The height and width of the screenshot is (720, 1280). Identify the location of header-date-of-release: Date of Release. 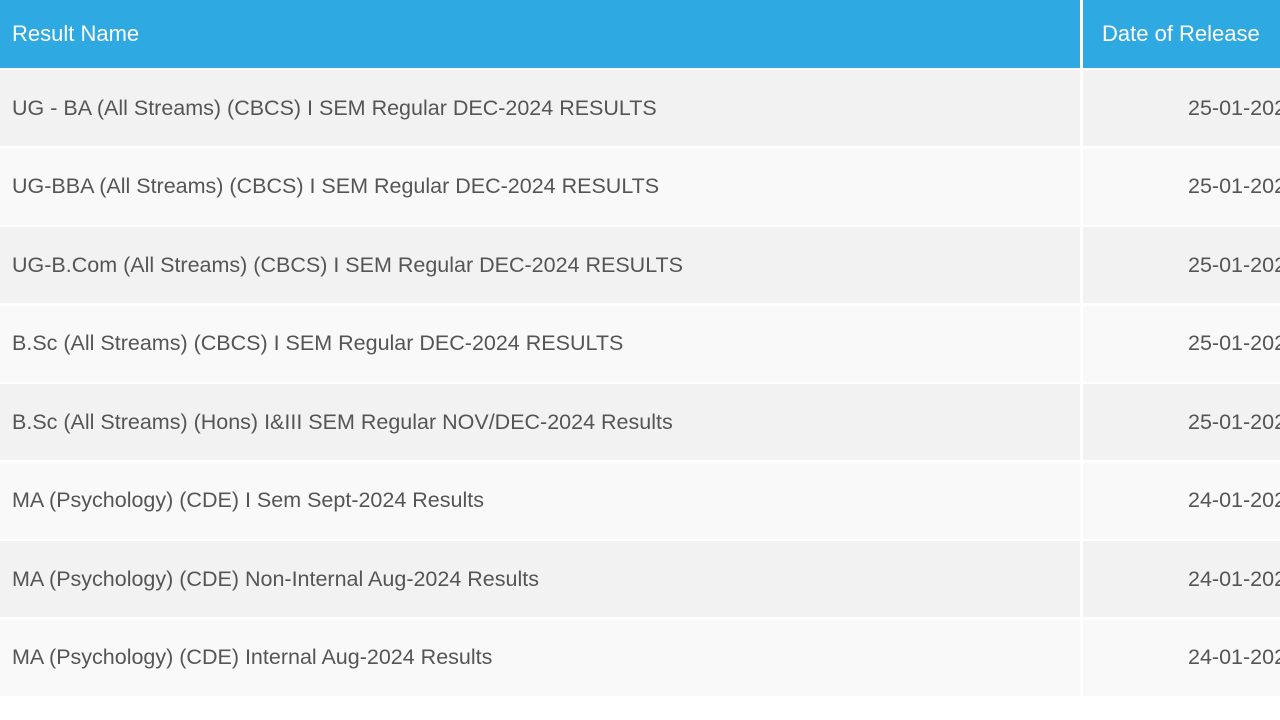
(1181, 34).